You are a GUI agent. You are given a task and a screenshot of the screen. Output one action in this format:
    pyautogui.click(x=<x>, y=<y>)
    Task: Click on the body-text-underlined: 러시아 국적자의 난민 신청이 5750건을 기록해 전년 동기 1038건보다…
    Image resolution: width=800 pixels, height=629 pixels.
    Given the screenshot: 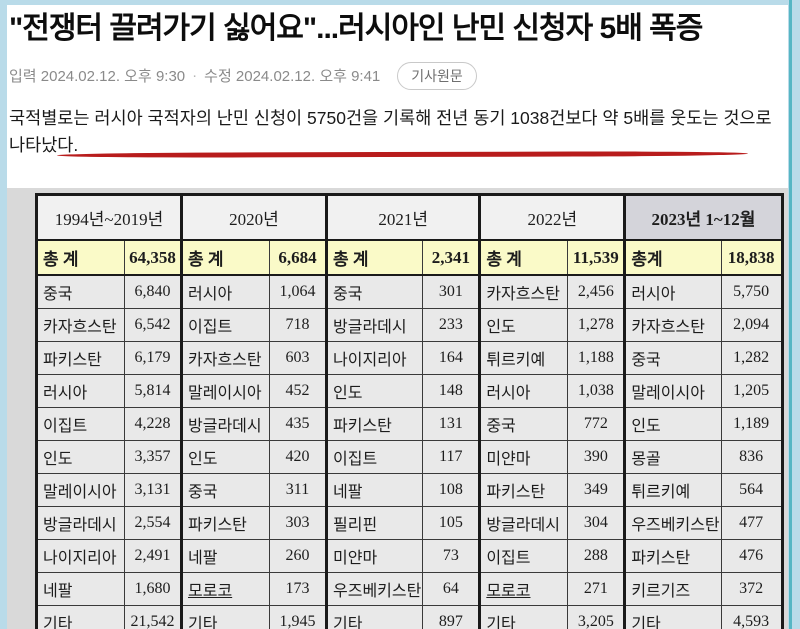 What is the action you would take?
    pyautogui.click(x=380, y=117)
    